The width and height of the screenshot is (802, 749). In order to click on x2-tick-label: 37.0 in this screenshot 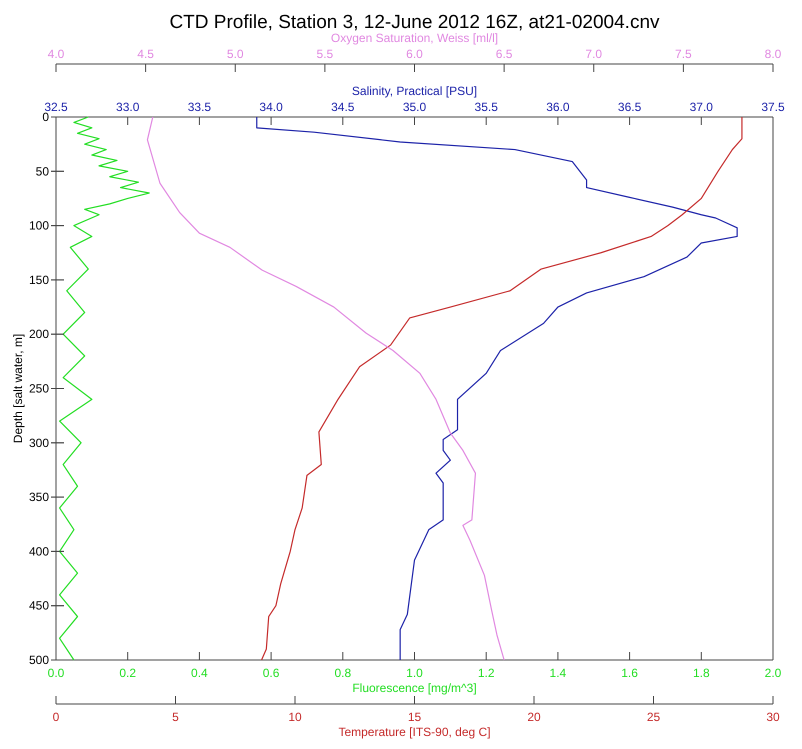, I will do `click(702, 107)`.